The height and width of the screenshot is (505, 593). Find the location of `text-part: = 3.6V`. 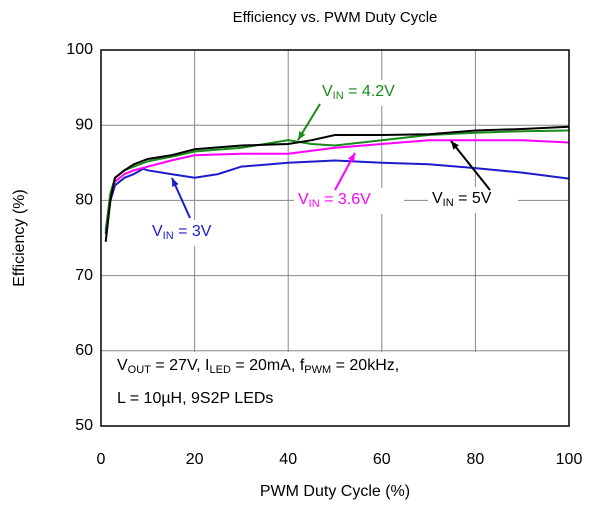

text-part: = 3.6V is located at coordinates (345, 199).